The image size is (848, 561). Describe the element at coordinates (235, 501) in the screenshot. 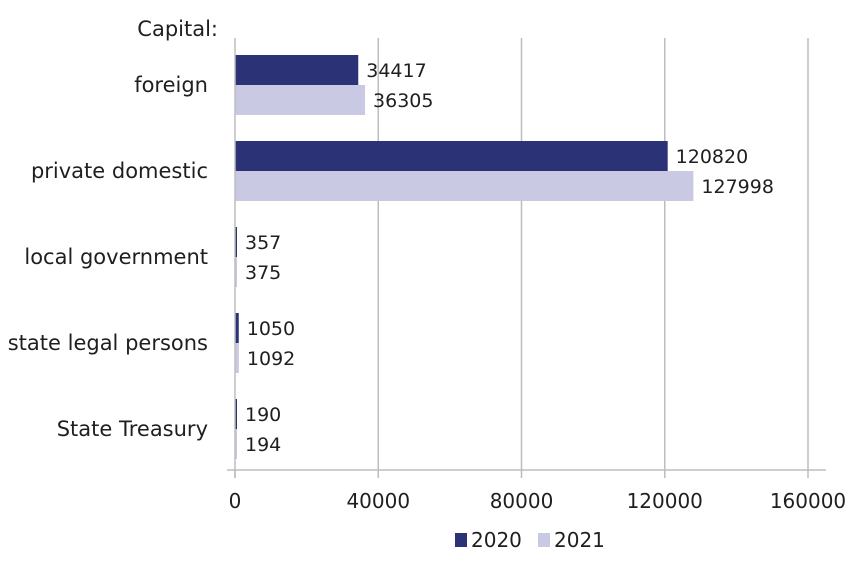

I see `x-tick-label: 0` at that location.